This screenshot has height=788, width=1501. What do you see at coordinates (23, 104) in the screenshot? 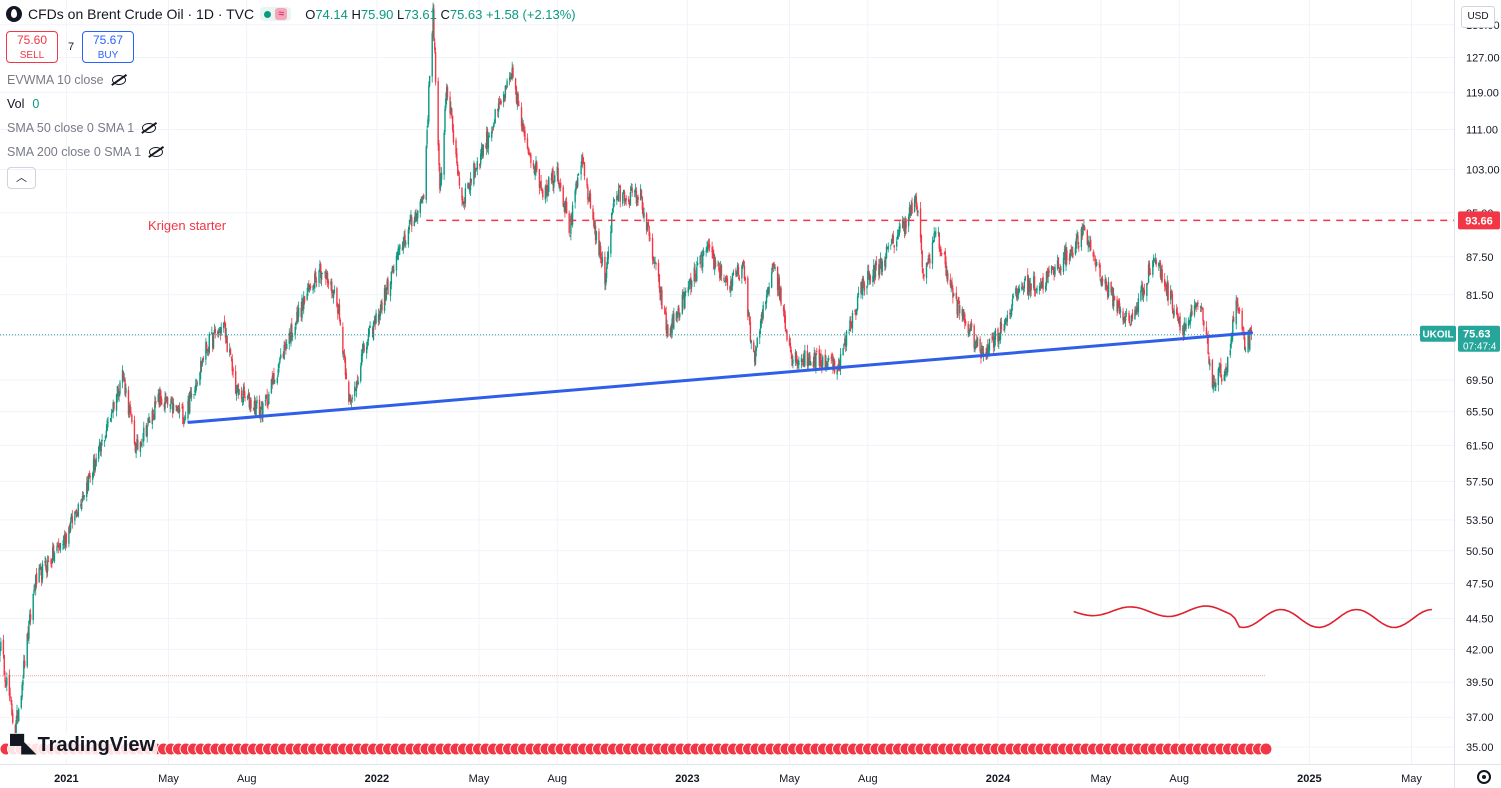
I see `indicator-volume: Vol 0` at bounding box center [23, 104].